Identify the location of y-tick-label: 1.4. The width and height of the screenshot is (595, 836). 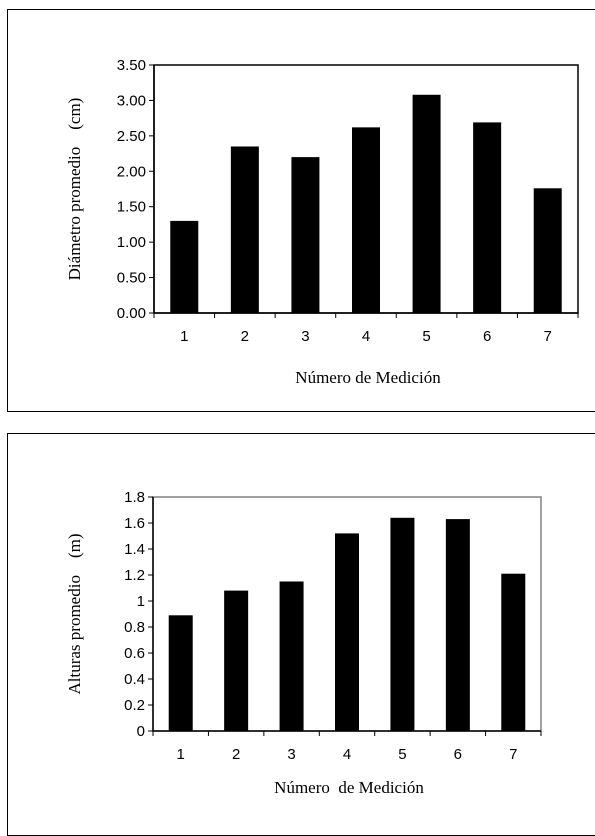
(134, 549).